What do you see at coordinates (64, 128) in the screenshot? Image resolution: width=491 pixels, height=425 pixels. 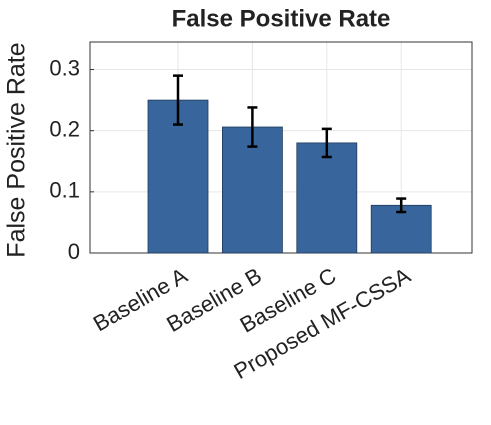 I see `y-tick-label: 0.2` at bounding box center [64, 128].